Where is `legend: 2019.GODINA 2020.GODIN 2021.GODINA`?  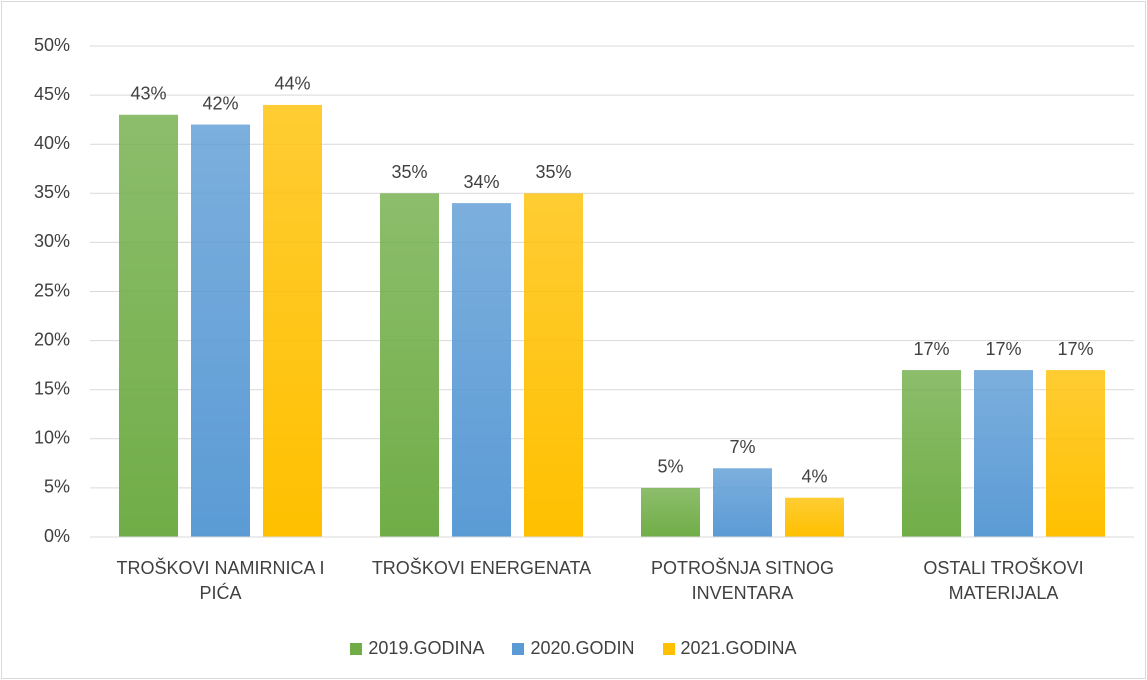 legend: 2019.GODINA 2020.GODIN 2021.GODINA is located at coordinates (573, 648).